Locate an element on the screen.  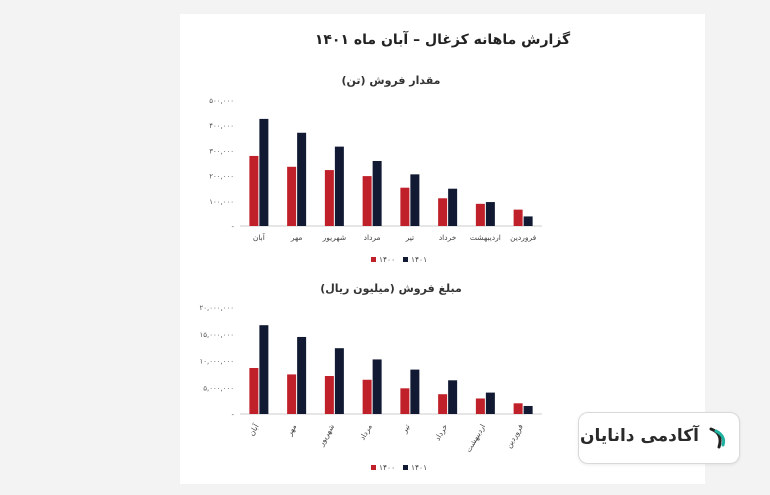
brand-badge: آکادمی دانایان is located at coordinates (659, 438).